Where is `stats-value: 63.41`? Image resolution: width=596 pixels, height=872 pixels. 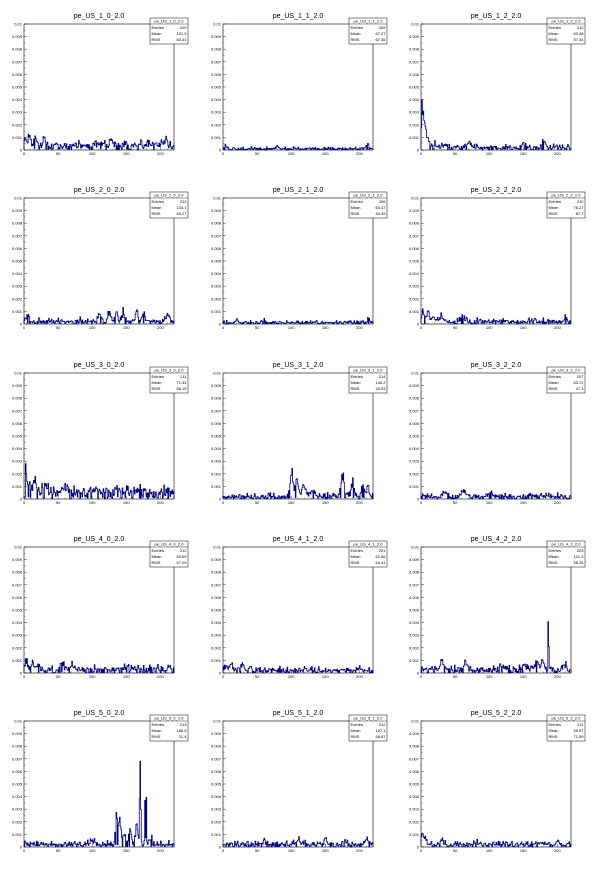 stats-value: 63.41 is located at coordinates (181, 39).